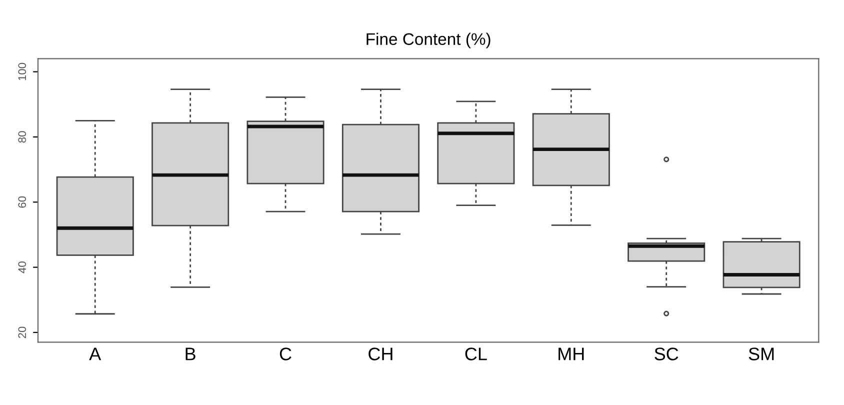 Image resolution: width=844 pixels, height=405 pixels. Describe the element at coordinates (22, 71) in the screenshot. I see `y-tick-label: 100` at that location.